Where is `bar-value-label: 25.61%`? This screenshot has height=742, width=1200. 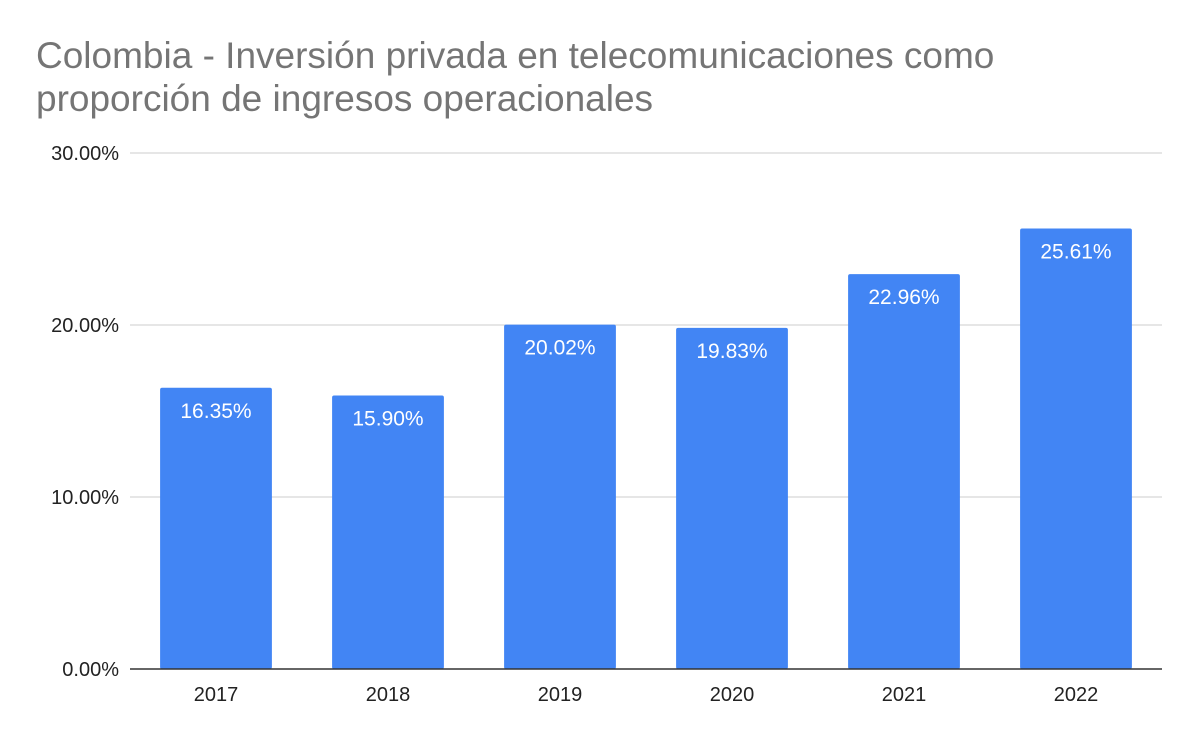
bar-value-label: 25.61% is located at coordinates (1075, 252).